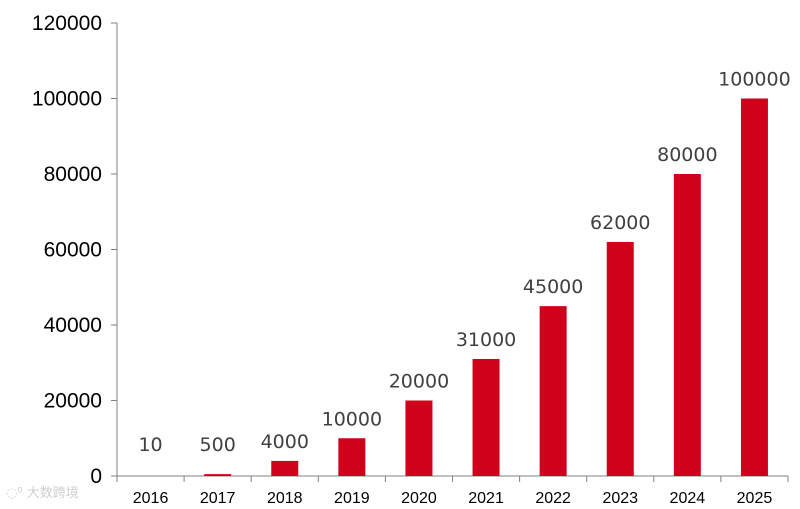 The height and width of the screenshot is (509, 800). I want to click on y-axis: 0 20000 40000 60000 80000 100000 120000, so click(75, 250).